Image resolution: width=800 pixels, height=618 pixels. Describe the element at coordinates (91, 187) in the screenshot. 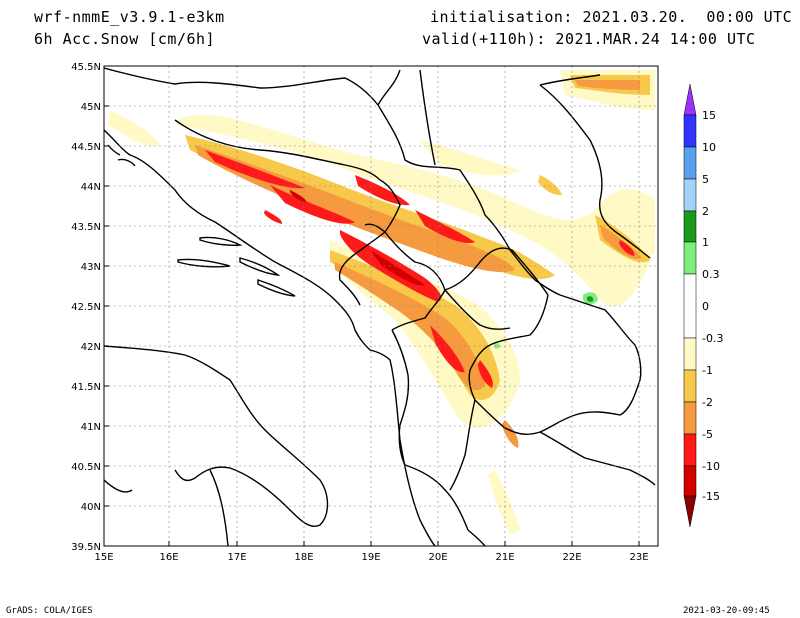

I see `lat-label: 44N` at that location.